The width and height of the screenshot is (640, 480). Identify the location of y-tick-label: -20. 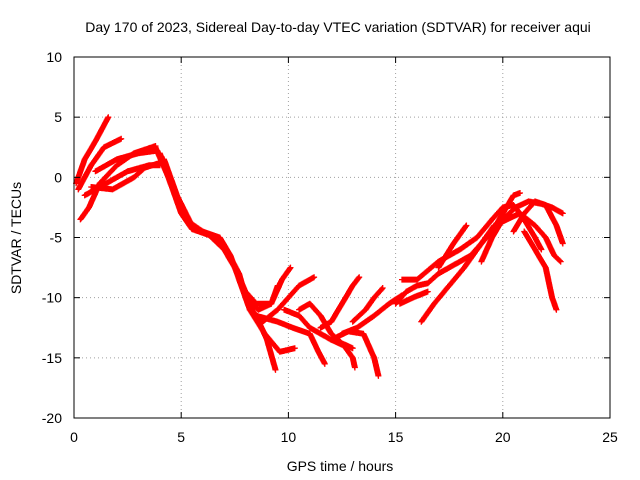
(52, 418).